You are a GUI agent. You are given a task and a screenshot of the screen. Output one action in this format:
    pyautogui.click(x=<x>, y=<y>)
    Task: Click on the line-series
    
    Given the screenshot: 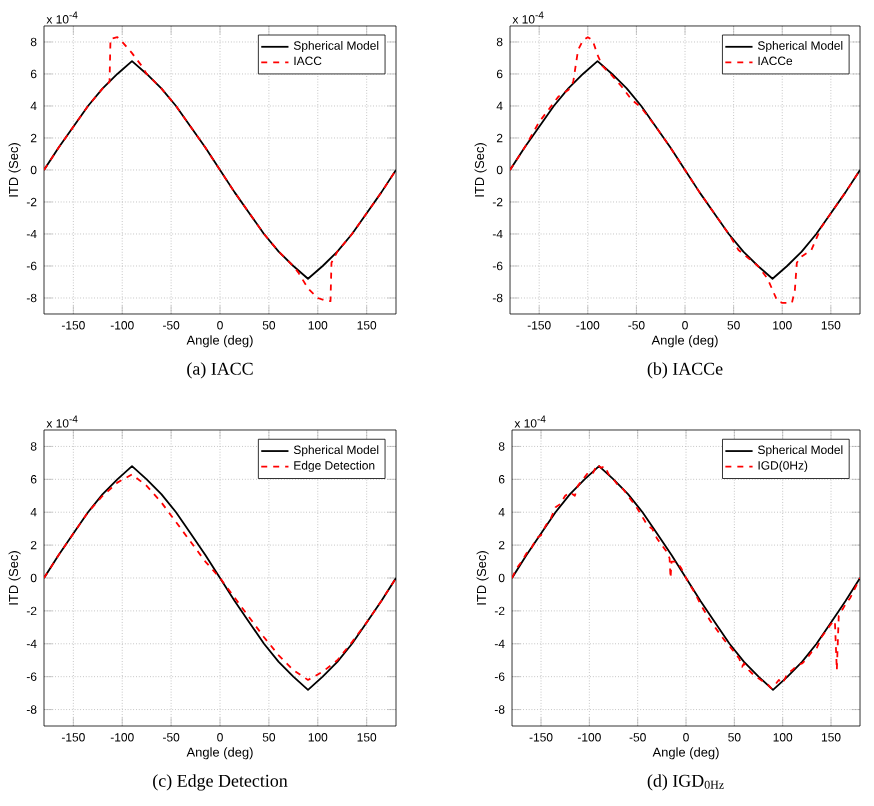 What is the action you would take?
    pyautogui.click(x=220, y=169)
    